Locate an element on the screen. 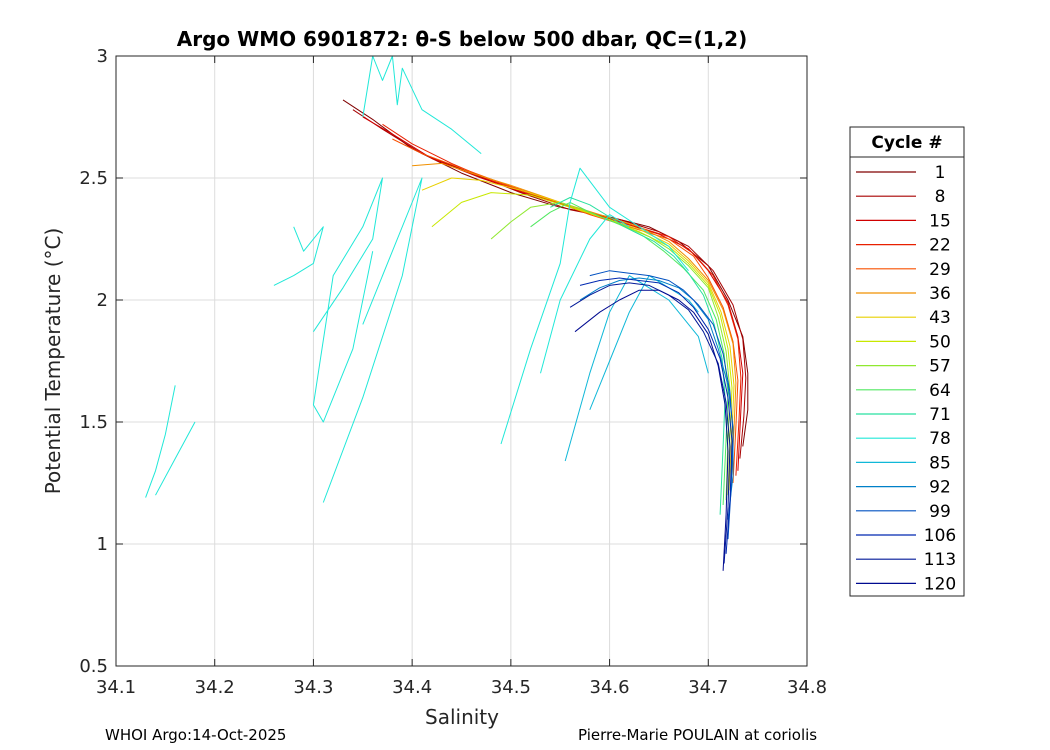 This screenshot has width=1050, height=750. legend-label-57: 57 is located at coordinates (940, 367).